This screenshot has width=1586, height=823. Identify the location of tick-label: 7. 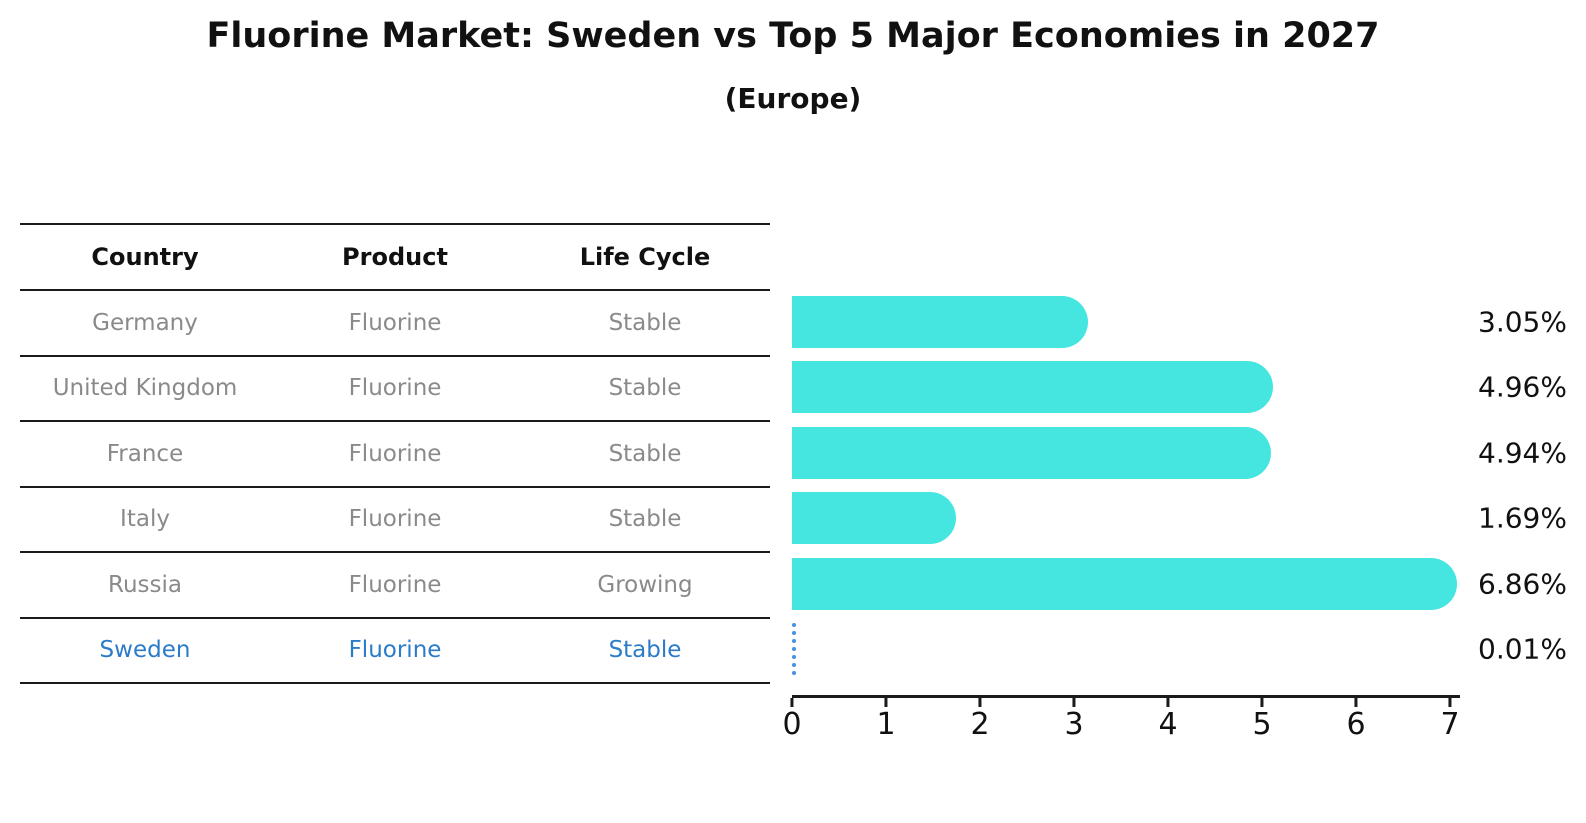
(1450, 724).